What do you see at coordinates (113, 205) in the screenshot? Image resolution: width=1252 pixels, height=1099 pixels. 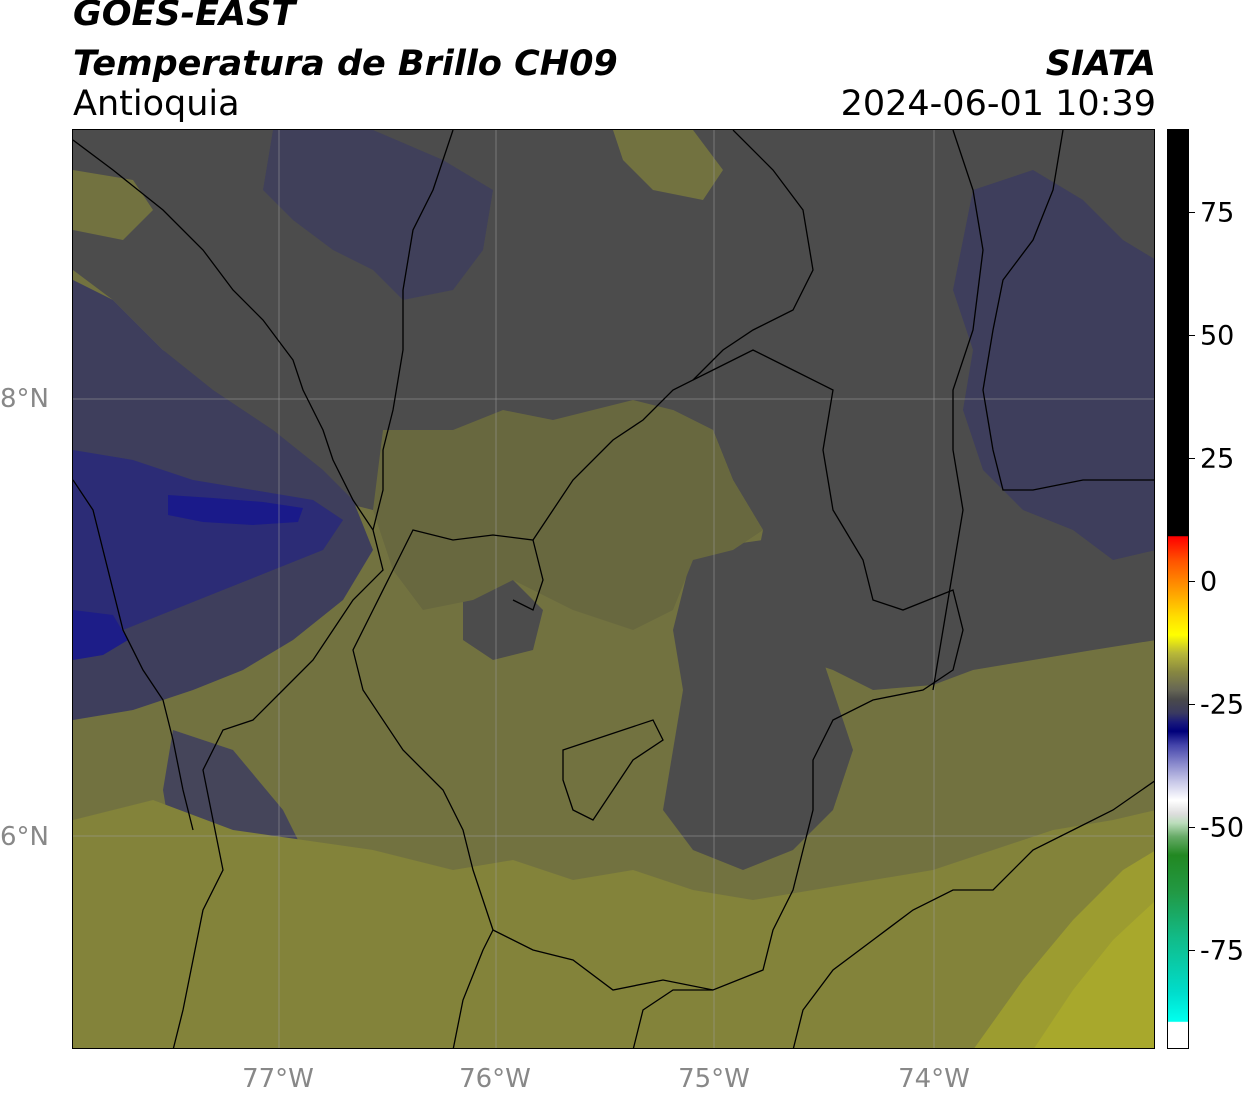 I see `field-olive-nw` at bounding box center [113, 205].